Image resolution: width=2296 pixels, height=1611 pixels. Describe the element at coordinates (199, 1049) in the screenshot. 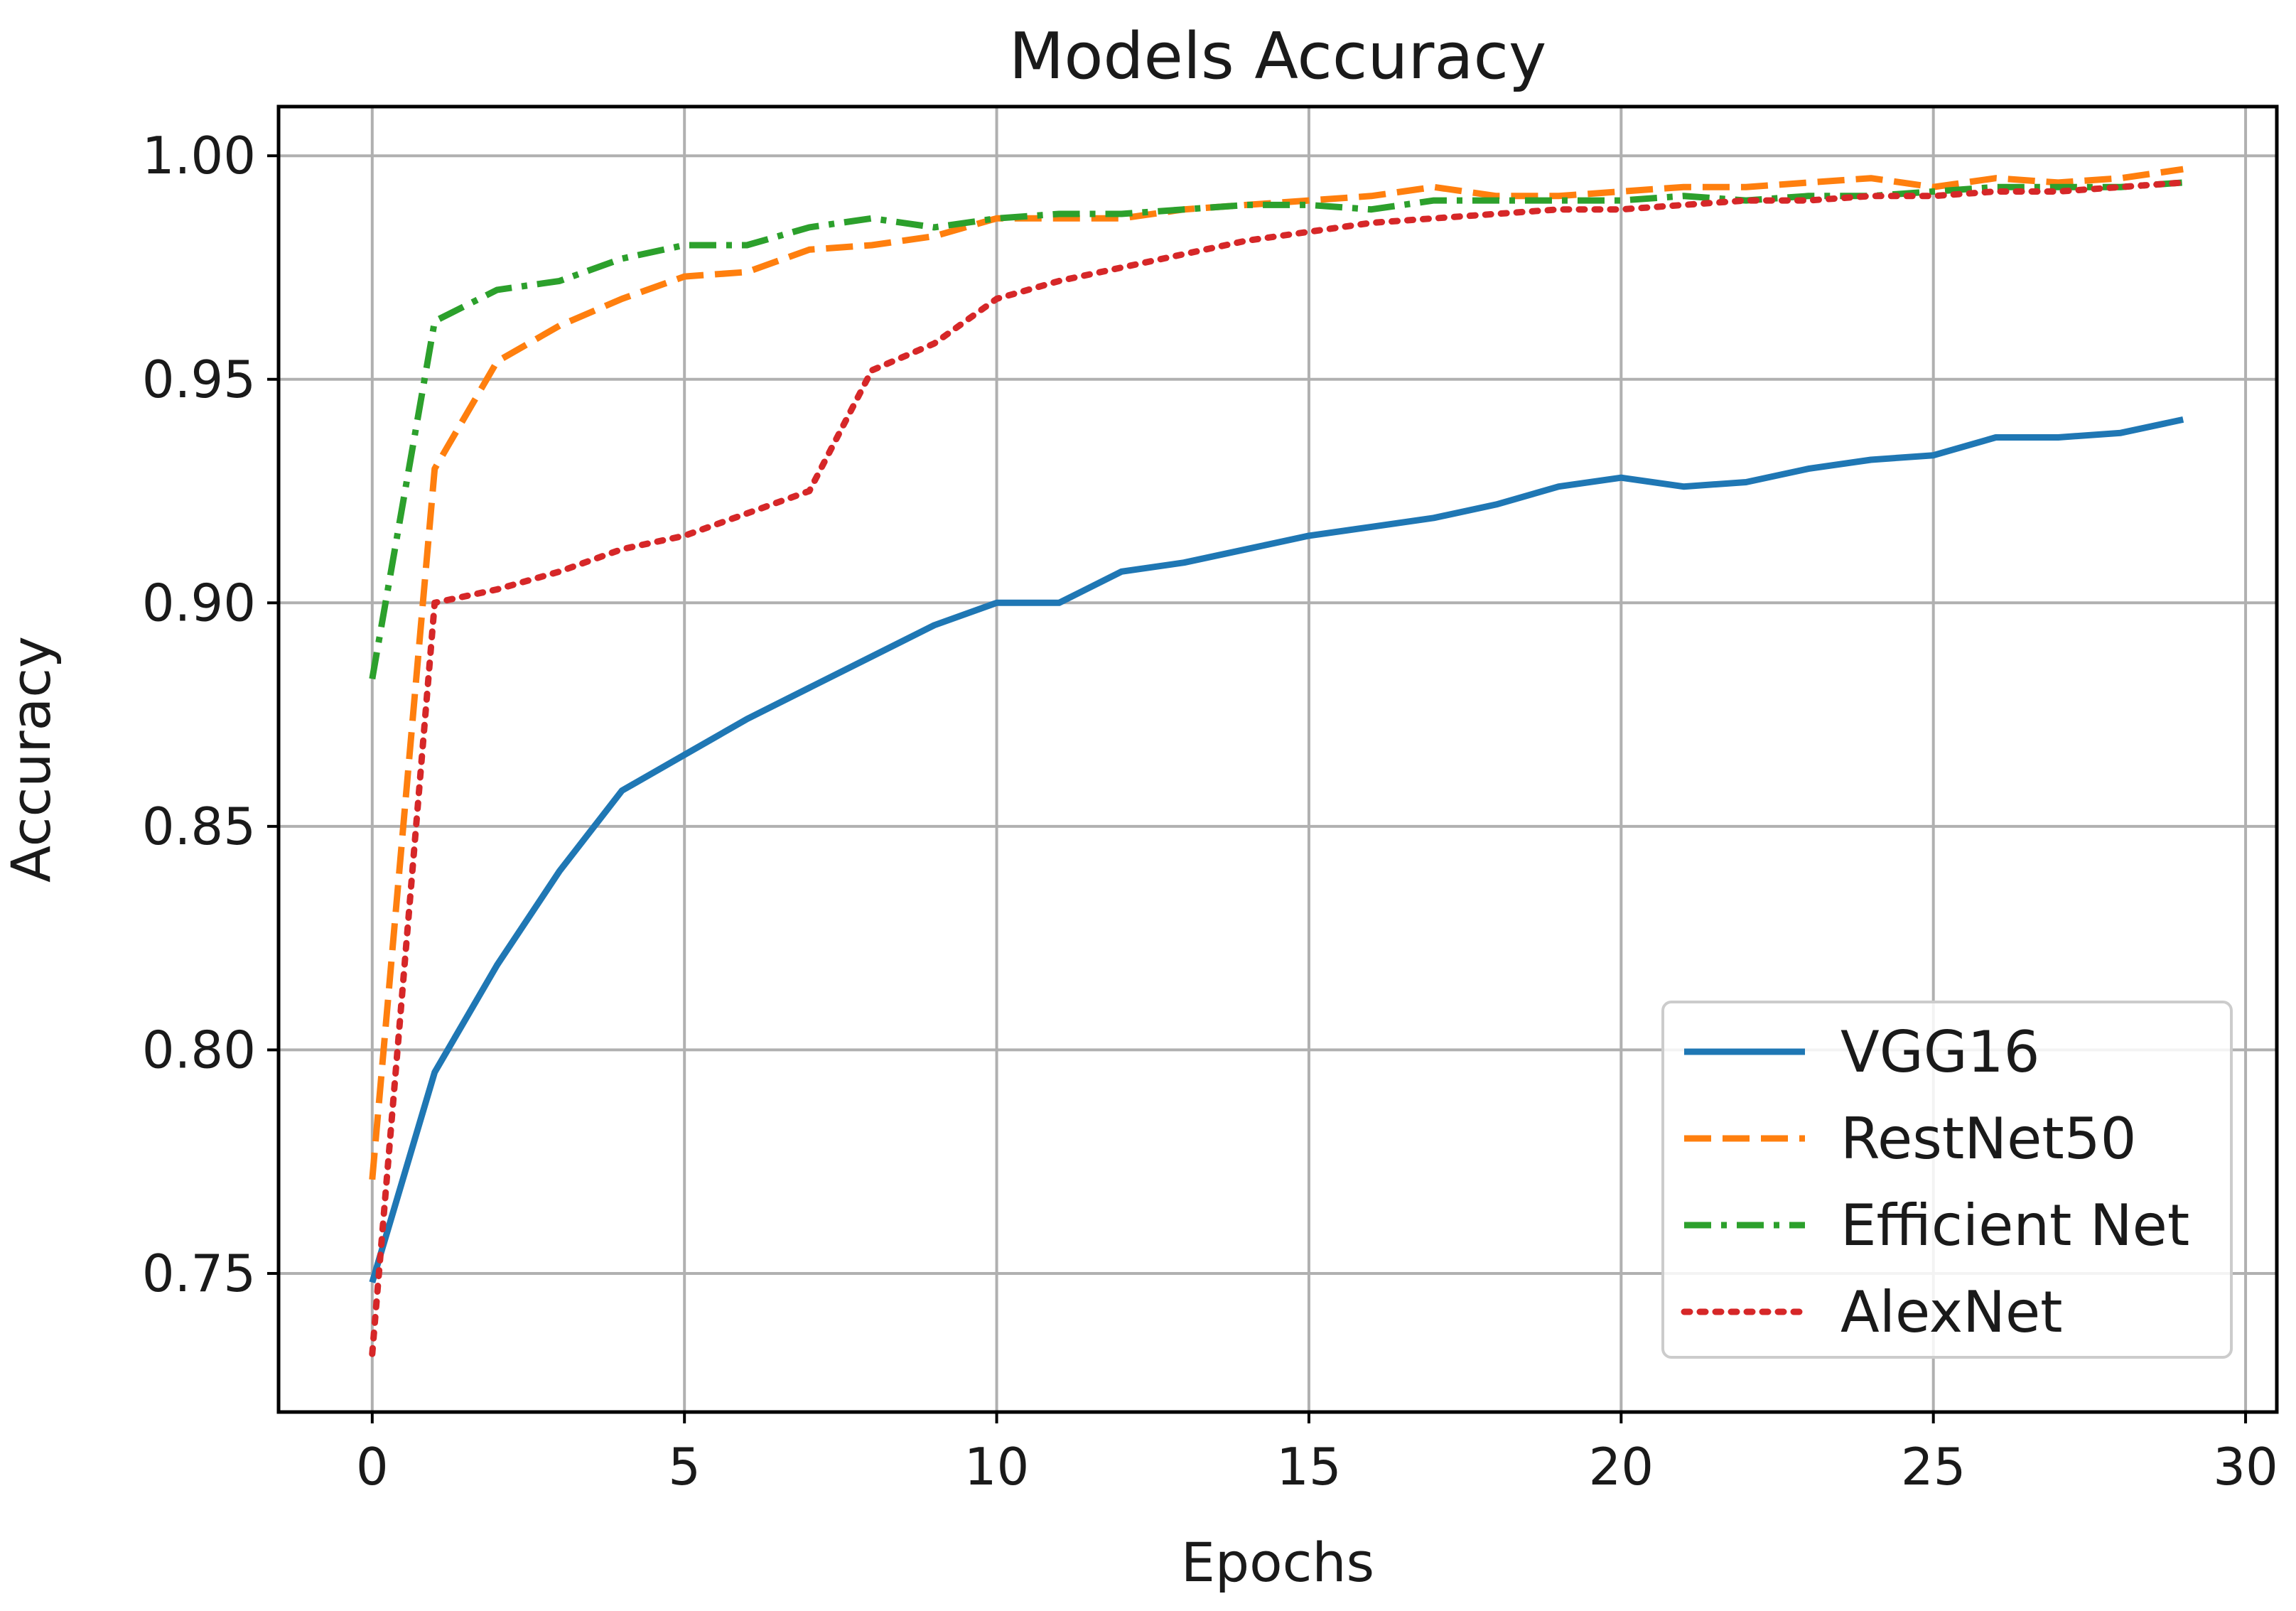

I see `y-tick-label: 0.80` at that location.